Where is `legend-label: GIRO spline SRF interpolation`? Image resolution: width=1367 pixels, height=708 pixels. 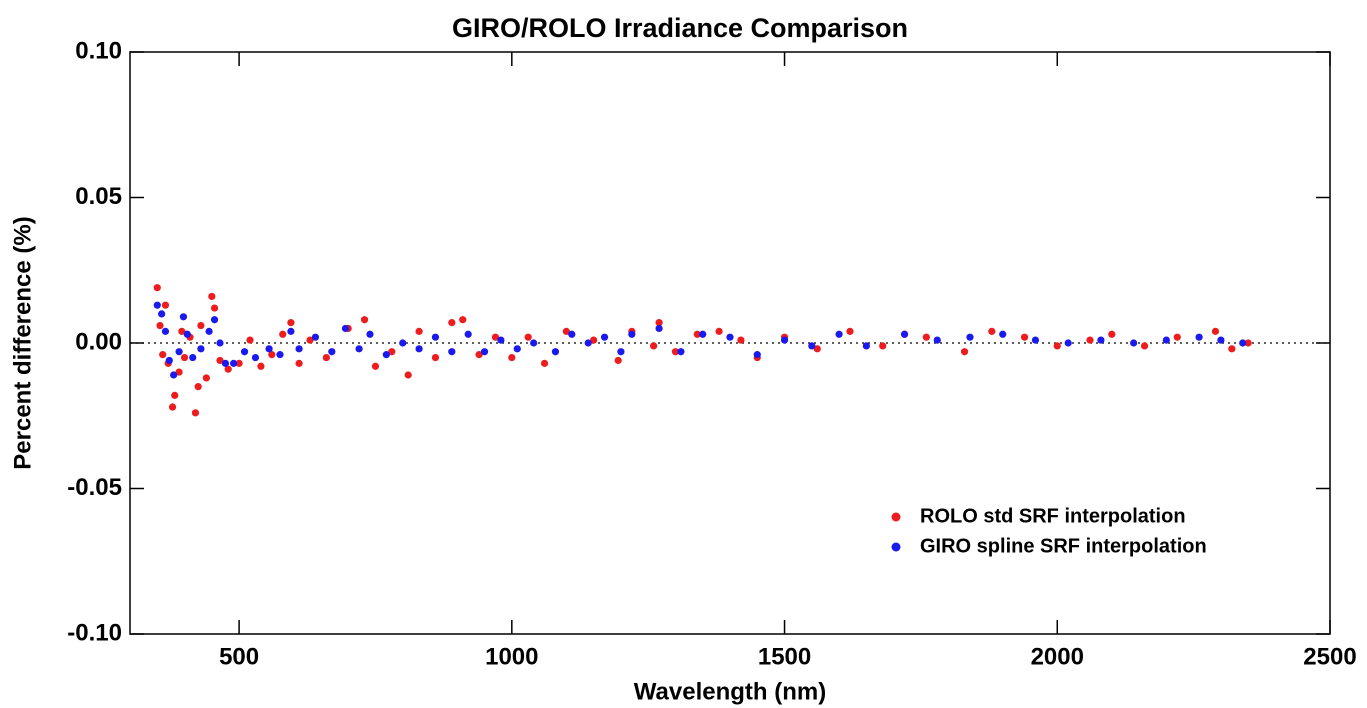
legend-label: GIRO spline SRF interpolation is located at coordinates (1063, 546).